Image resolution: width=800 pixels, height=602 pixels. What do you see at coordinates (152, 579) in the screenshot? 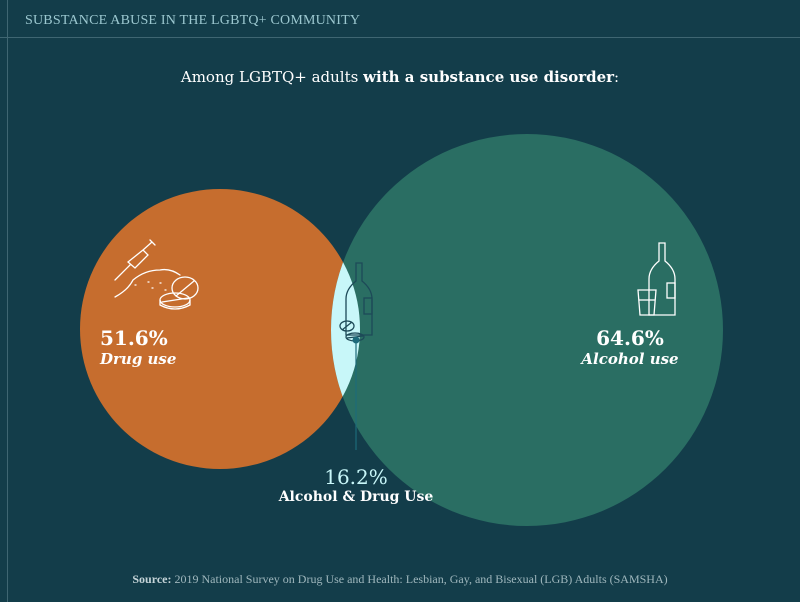
I see `source-label: Source:` at bounding box center [152, 579].